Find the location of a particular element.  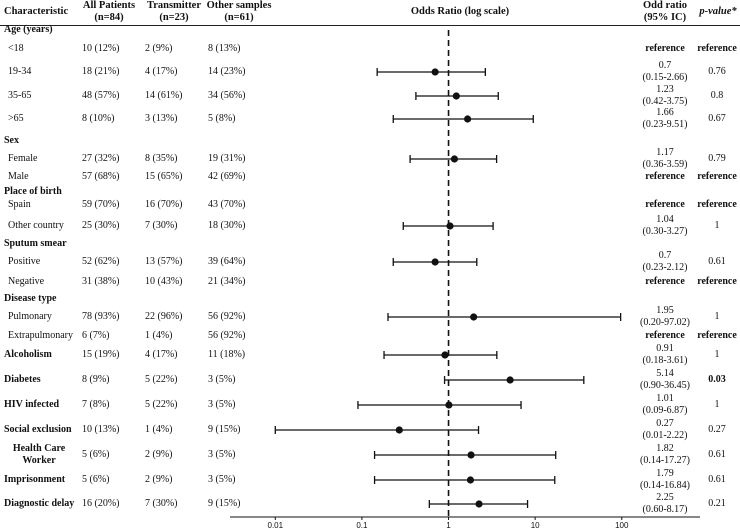

cell-other-samples: 5 (8%) is located at coordinates (222, 118).